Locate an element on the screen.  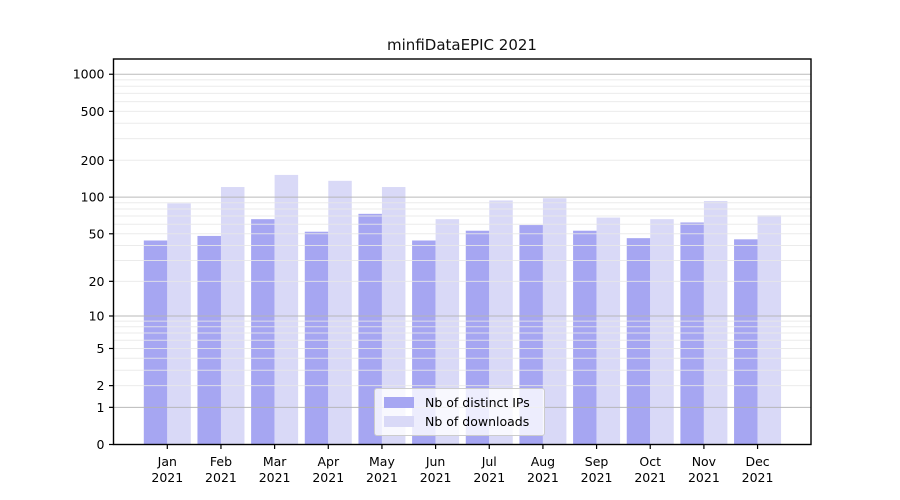
x-tick-label-month: Oct is located at coordinates (650, 461).